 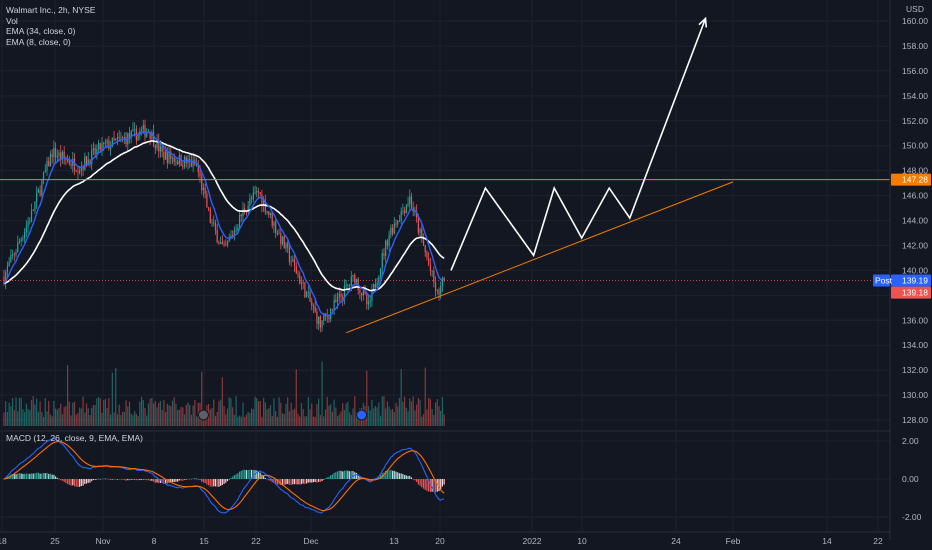 I want to click on ema8-legend: EMA (8, close, 0), so click(x=38, y=41).